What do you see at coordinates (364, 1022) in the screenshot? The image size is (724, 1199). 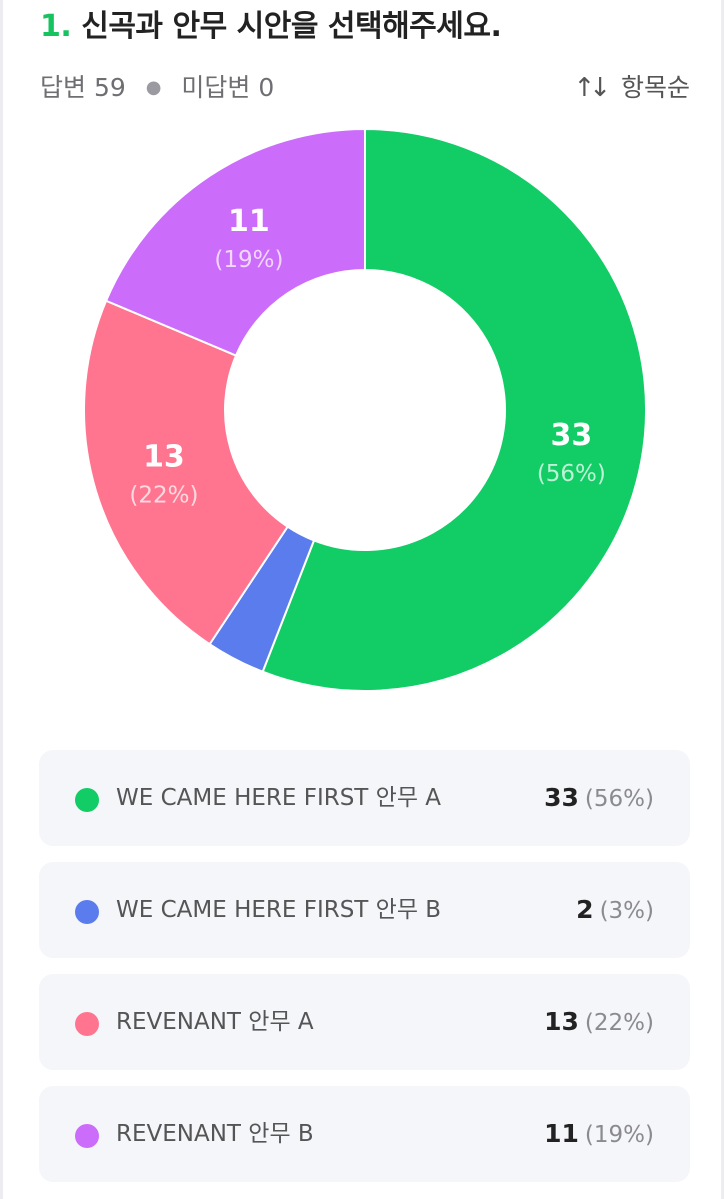 I see `legend-item: REVENANT 안무 A 13 (22%)` at bounding box center [364, 1022].